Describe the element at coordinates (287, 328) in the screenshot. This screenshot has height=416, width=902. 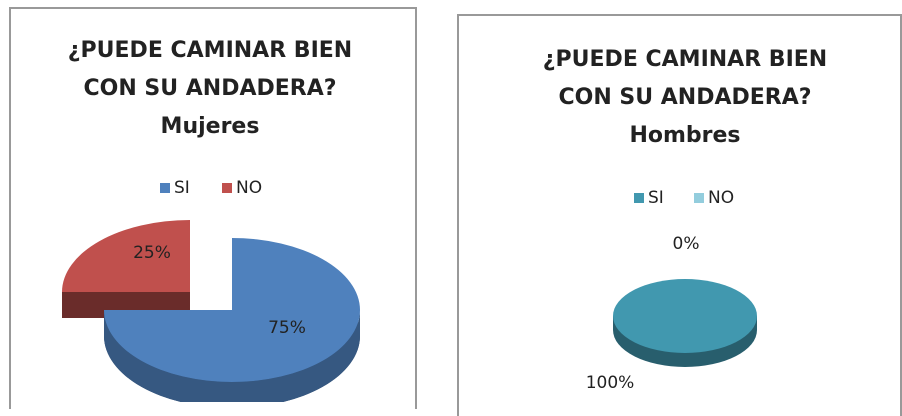
I see `data-label: 75%` at that location.